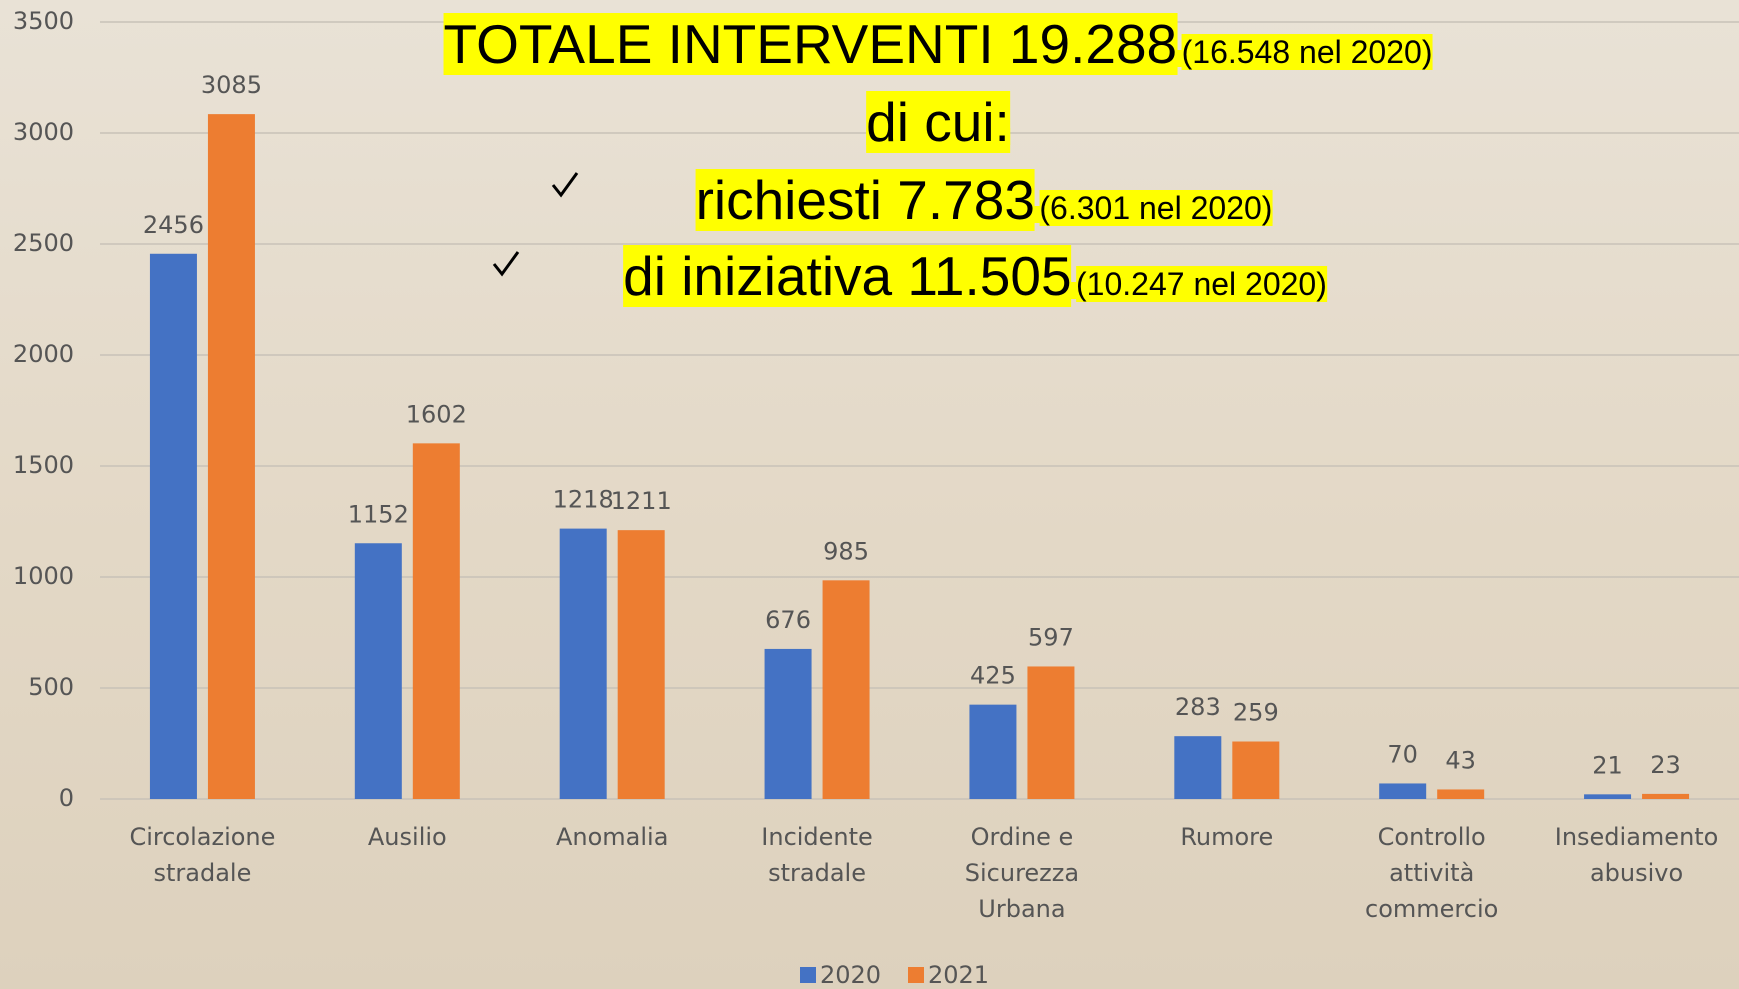 The image size is (1739, 989). I want to click on annotation: di iniziativa 11.505 (10.247 nel 2020), so click(975, 276).